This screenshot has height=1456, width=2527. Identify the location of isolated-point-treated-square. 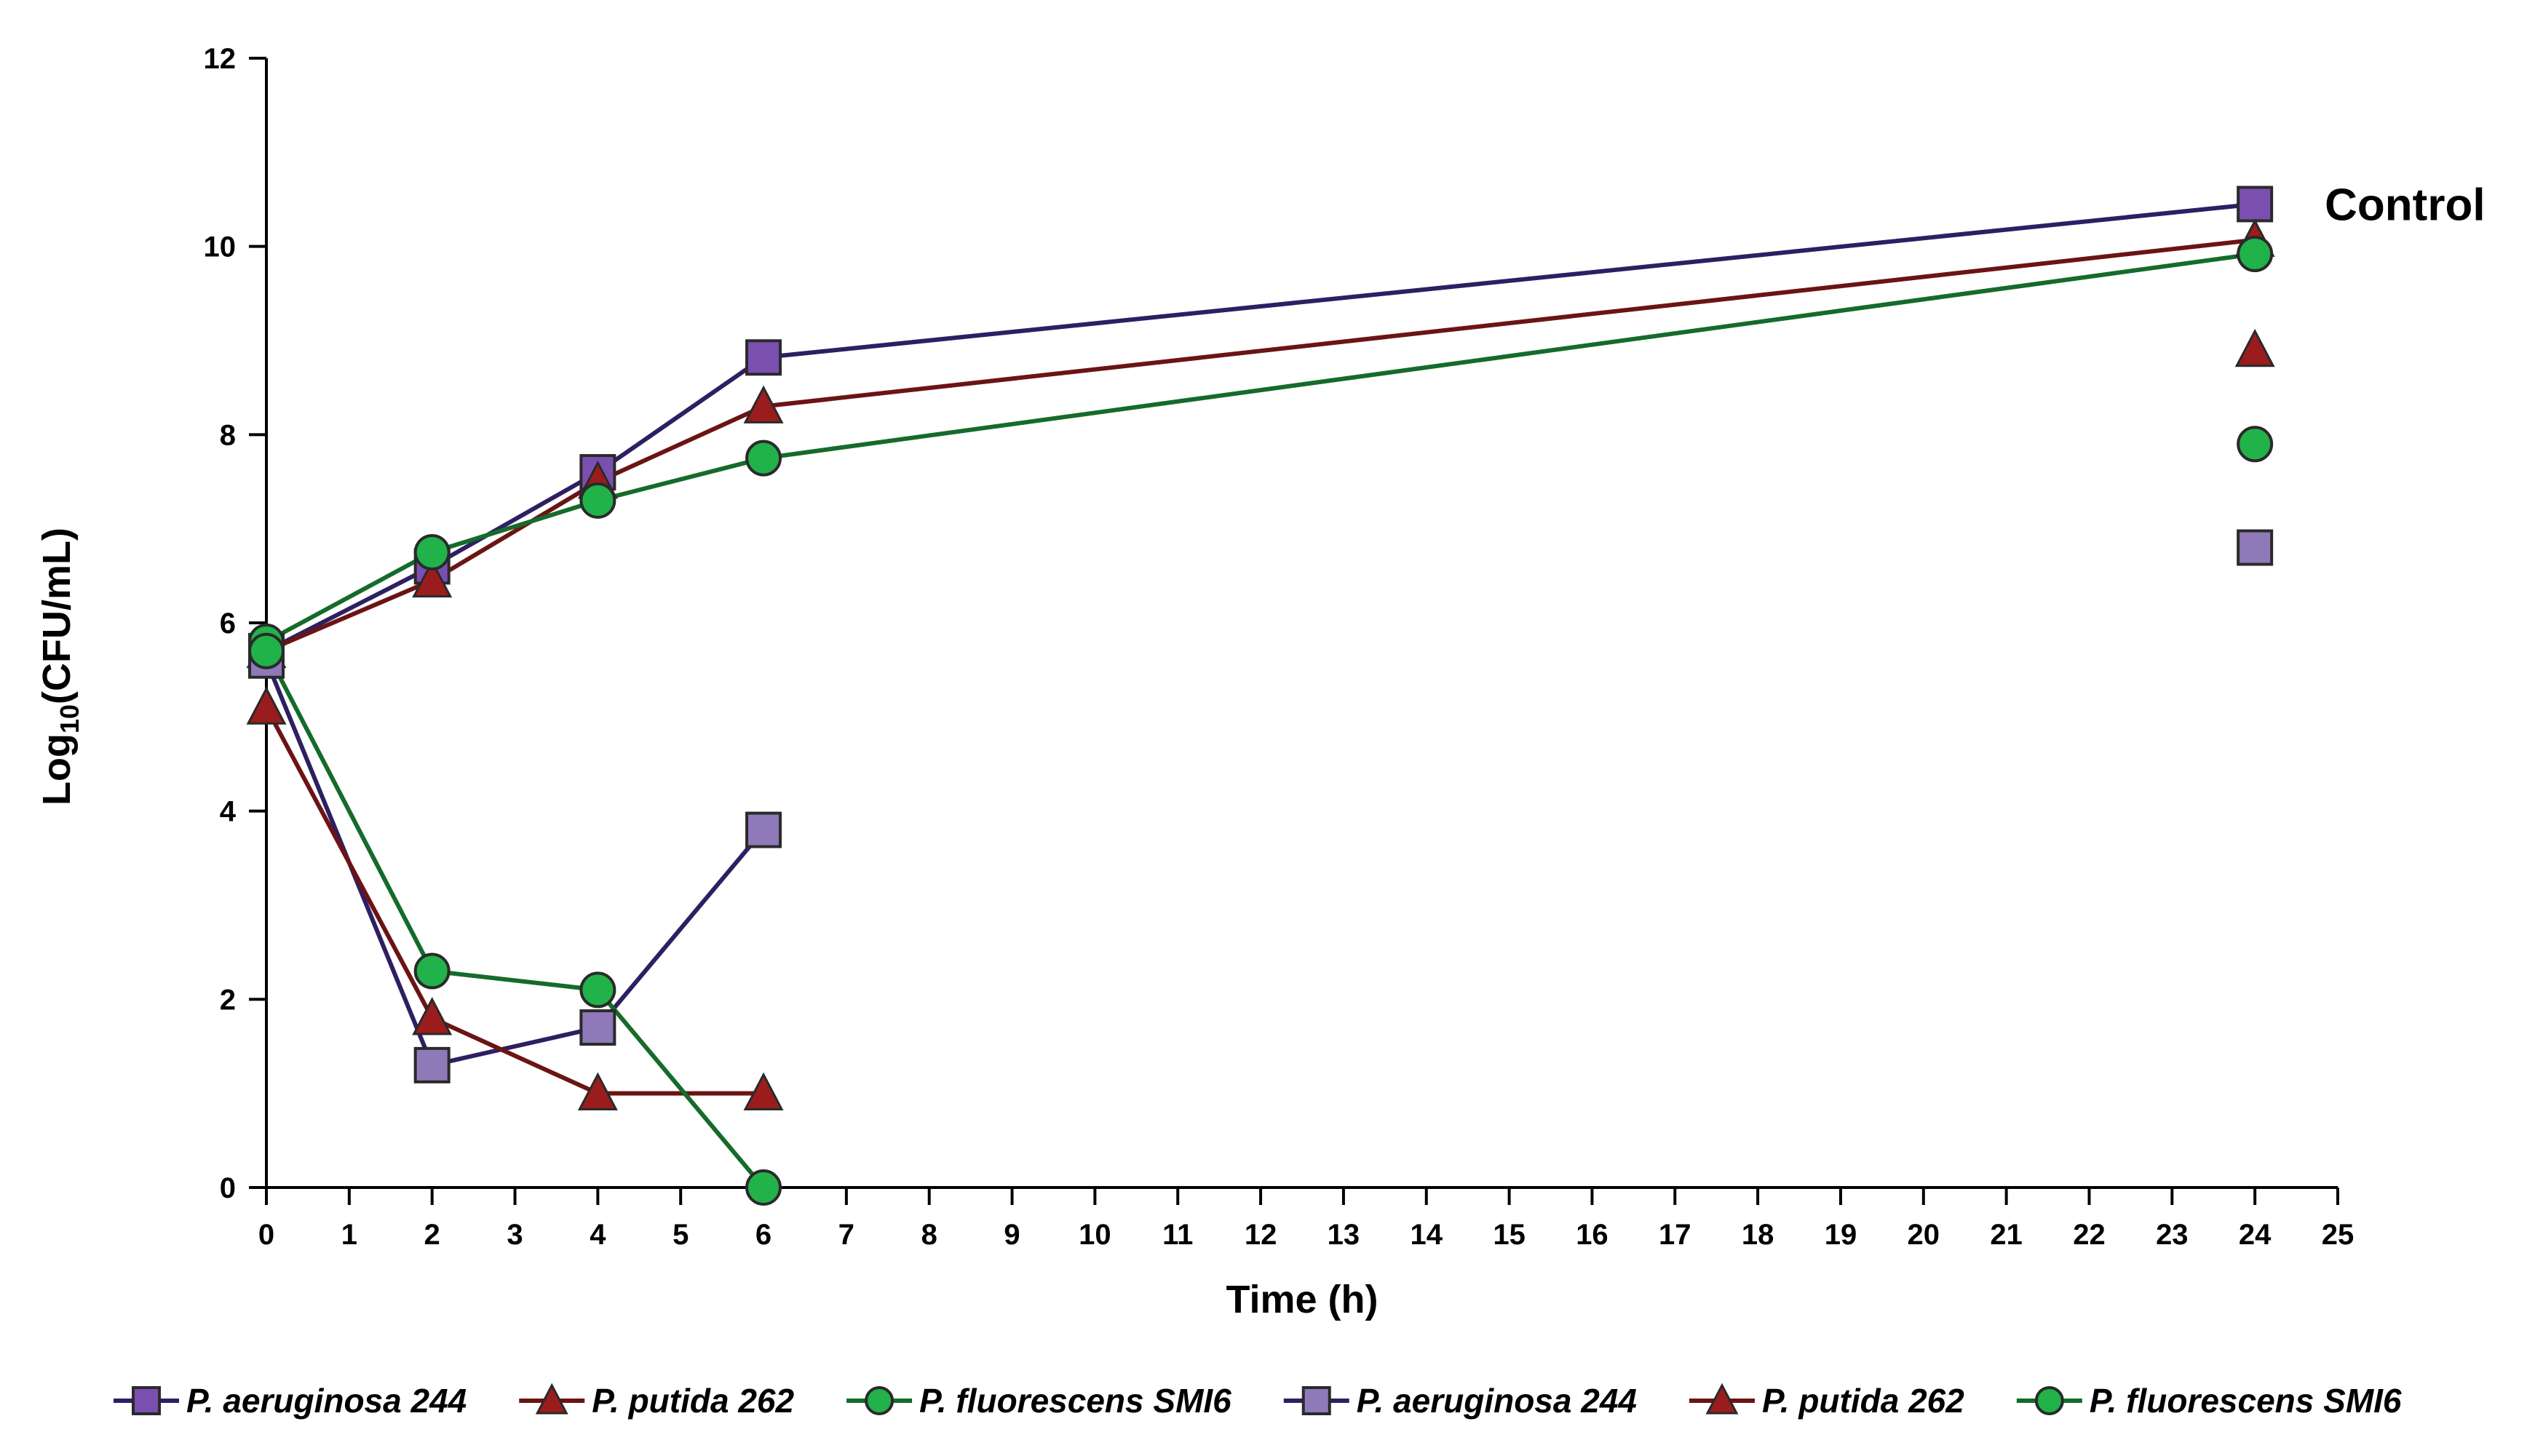
(2255, 547).